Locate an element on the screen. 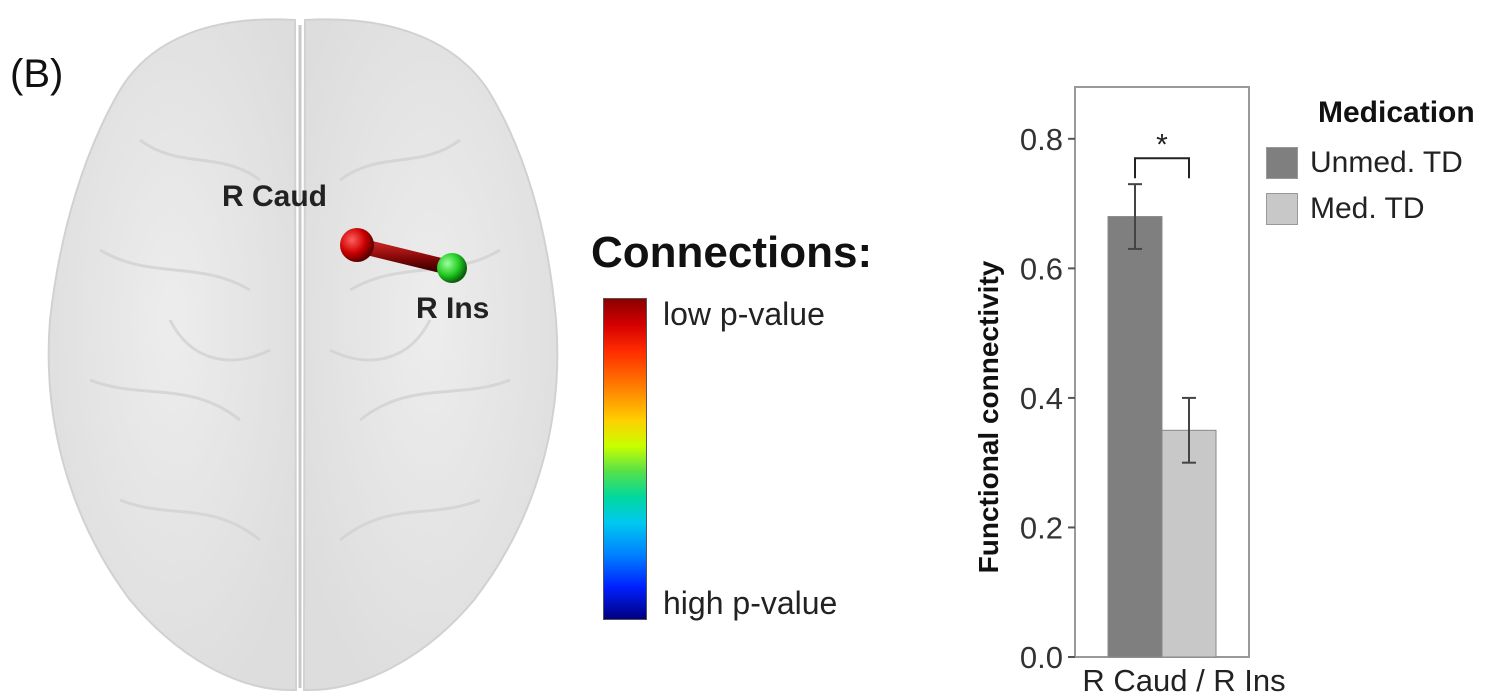 This screenshot has width=1501, height=697. significance-bracket is located at coordinates (1162, 168).